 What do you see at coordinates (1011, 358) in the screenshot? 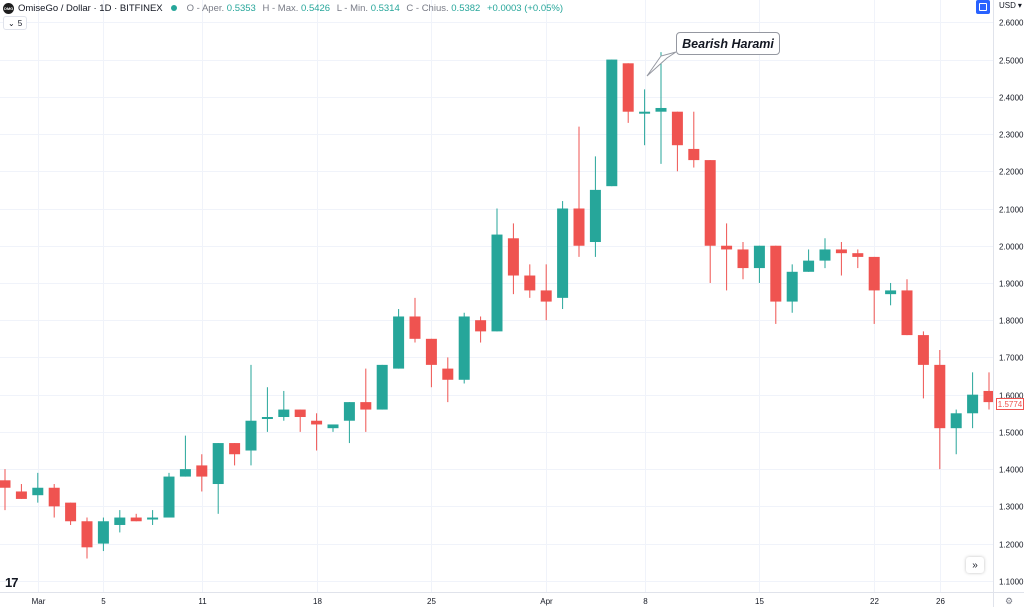
I see `price-tick-label: 1.7000` at bounding box center [1011, 358].